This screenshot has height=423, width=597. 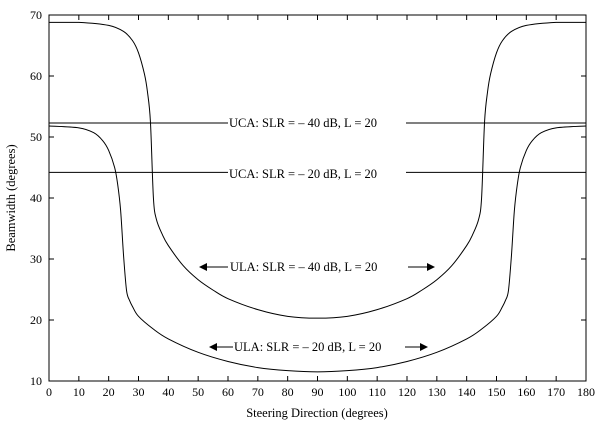 I want to click on x-tick-label: 50, so click(x=198, y=392).